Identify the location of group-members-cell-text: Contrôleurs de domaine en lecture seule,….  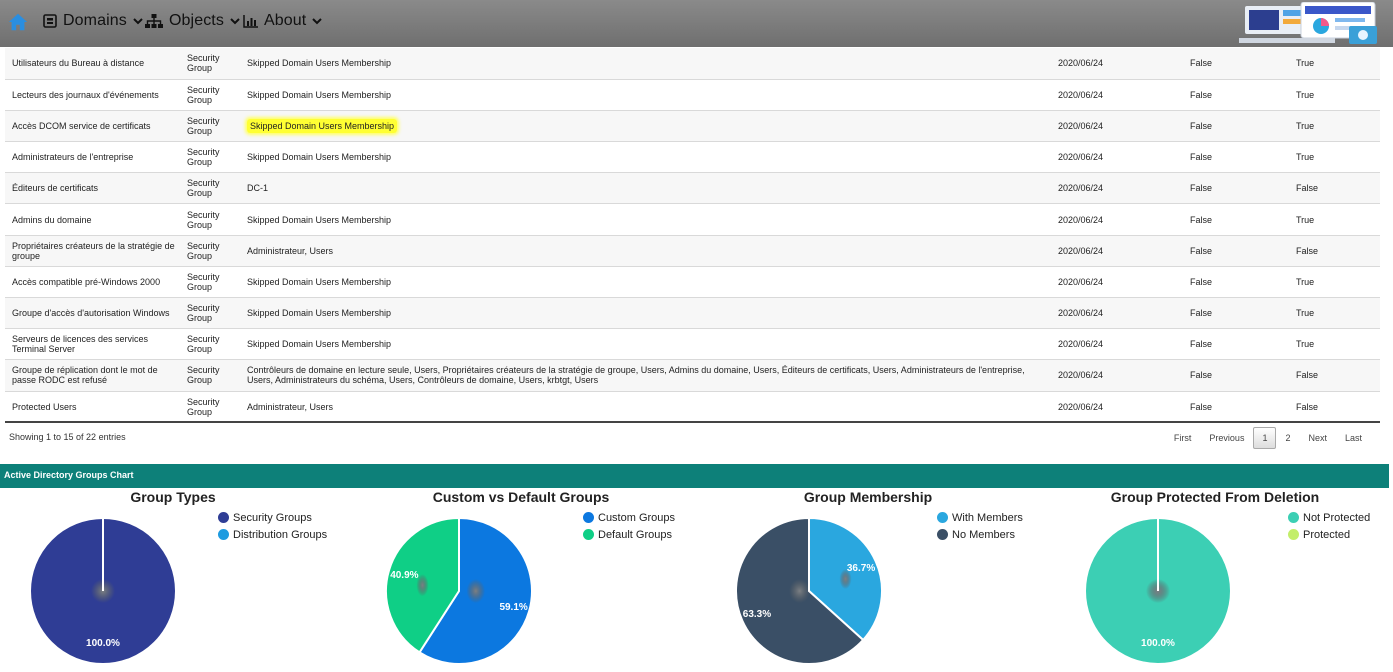
(636, 375).